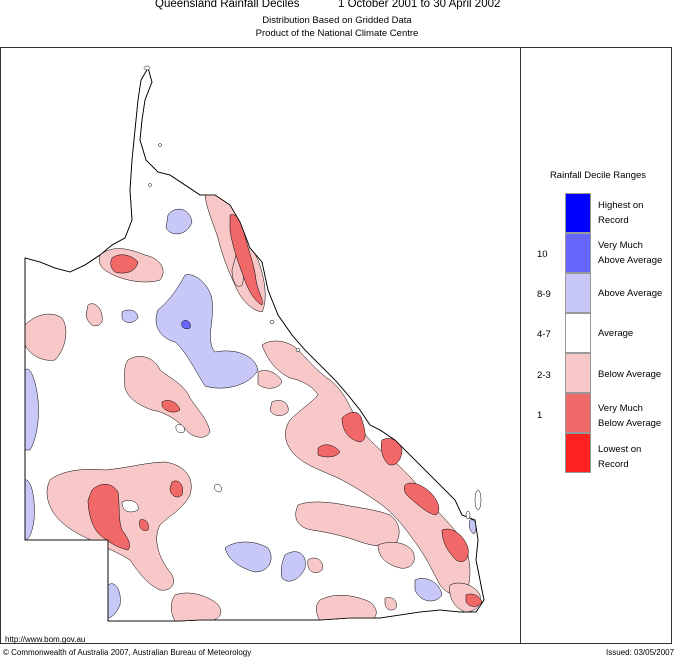 This screenshot has width=674, height=658. What do you see at coordinates (542, 254) in the screenshot?
I see `legend-range-10: 10` at bounding box center [542, 254].